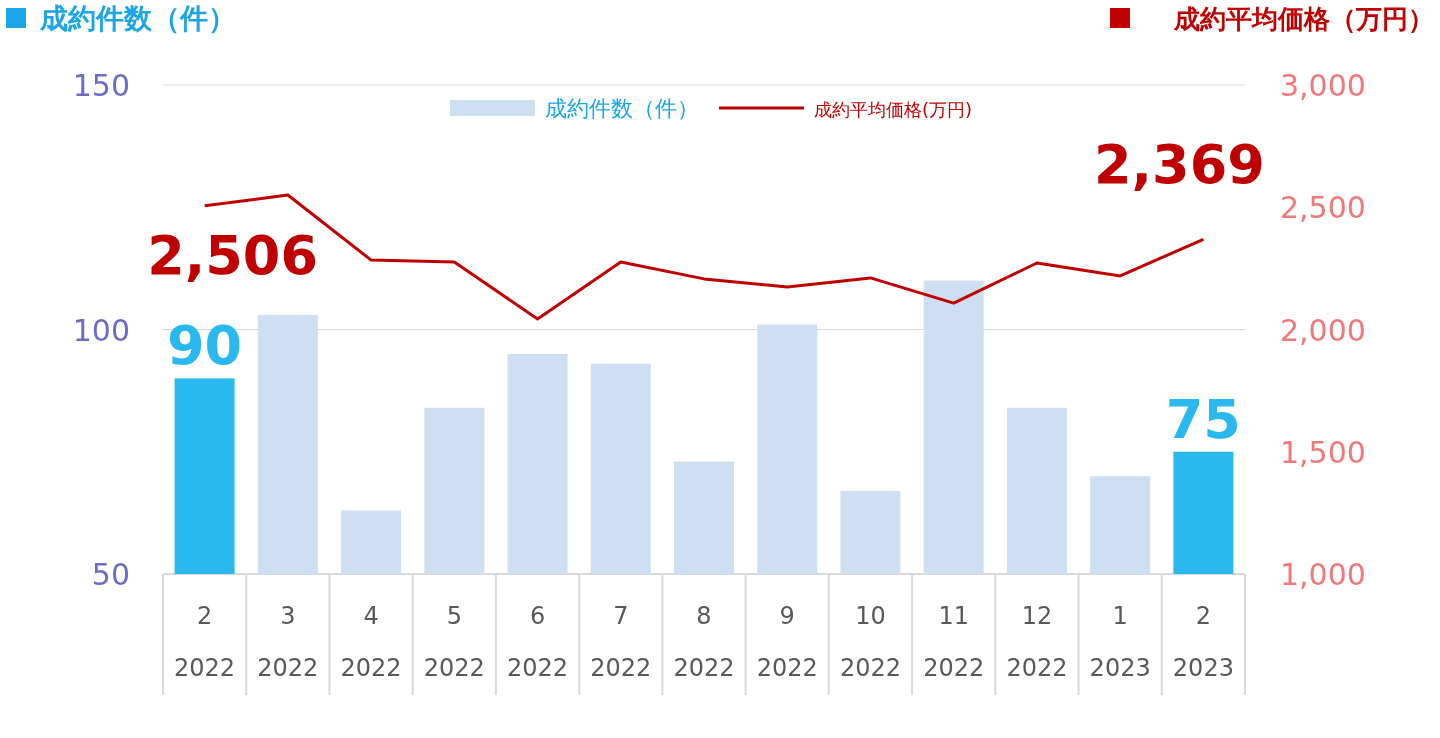  What do you see at coordinates (893, 109) in the screenshot?
I see `legend-label: 成約平均価格(万円)` at bounding box center [893, 109].